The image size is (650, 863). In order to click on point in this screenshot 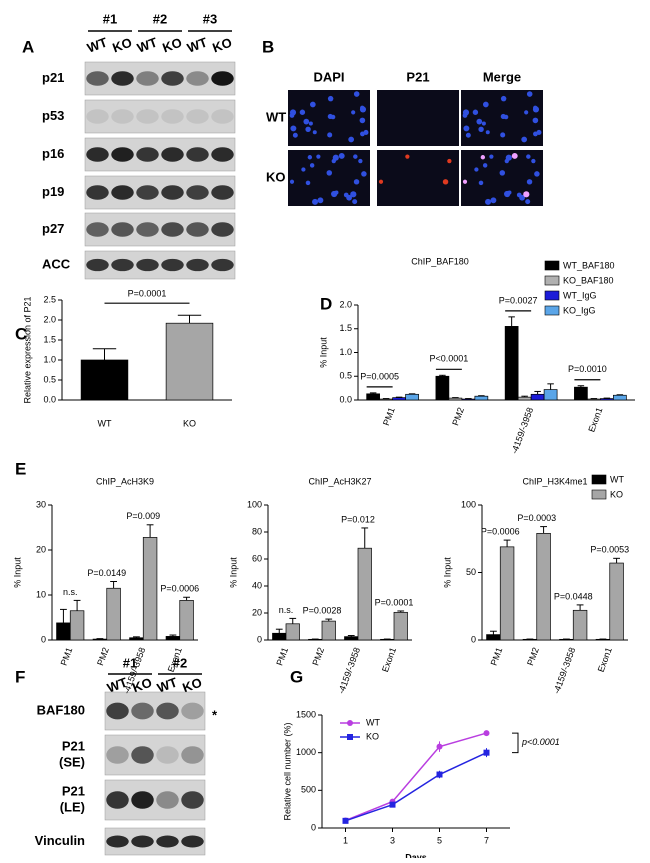, I will do `click(439, 746)`.